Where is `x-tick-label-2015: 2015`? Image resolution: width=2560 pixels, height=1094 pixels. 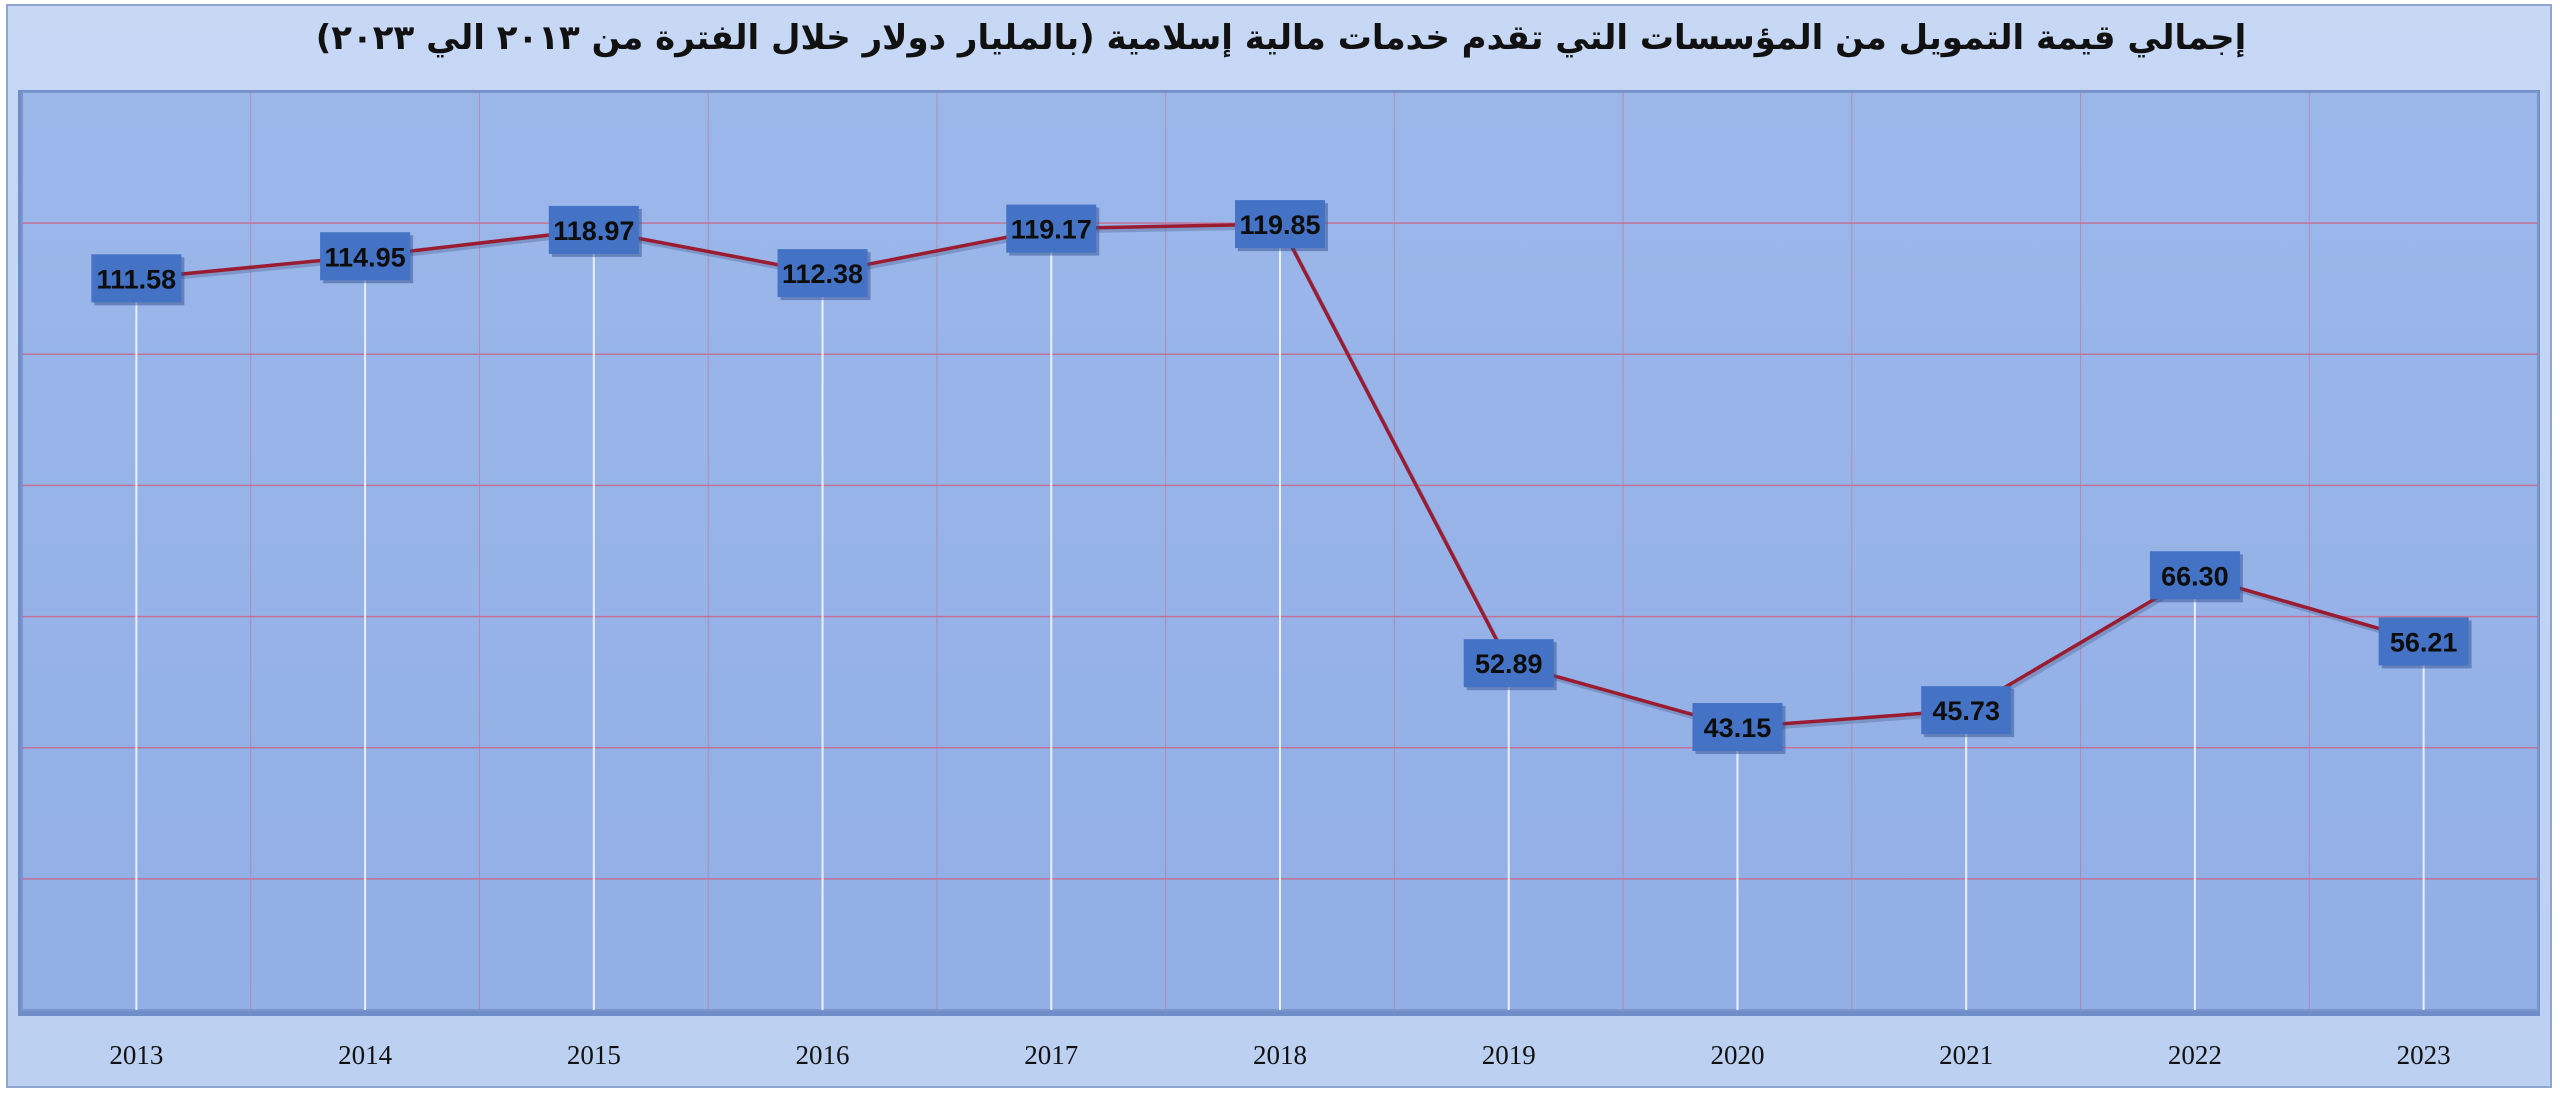
x-tick-label-2015: 2015 is located at coordinates (594, 1055).